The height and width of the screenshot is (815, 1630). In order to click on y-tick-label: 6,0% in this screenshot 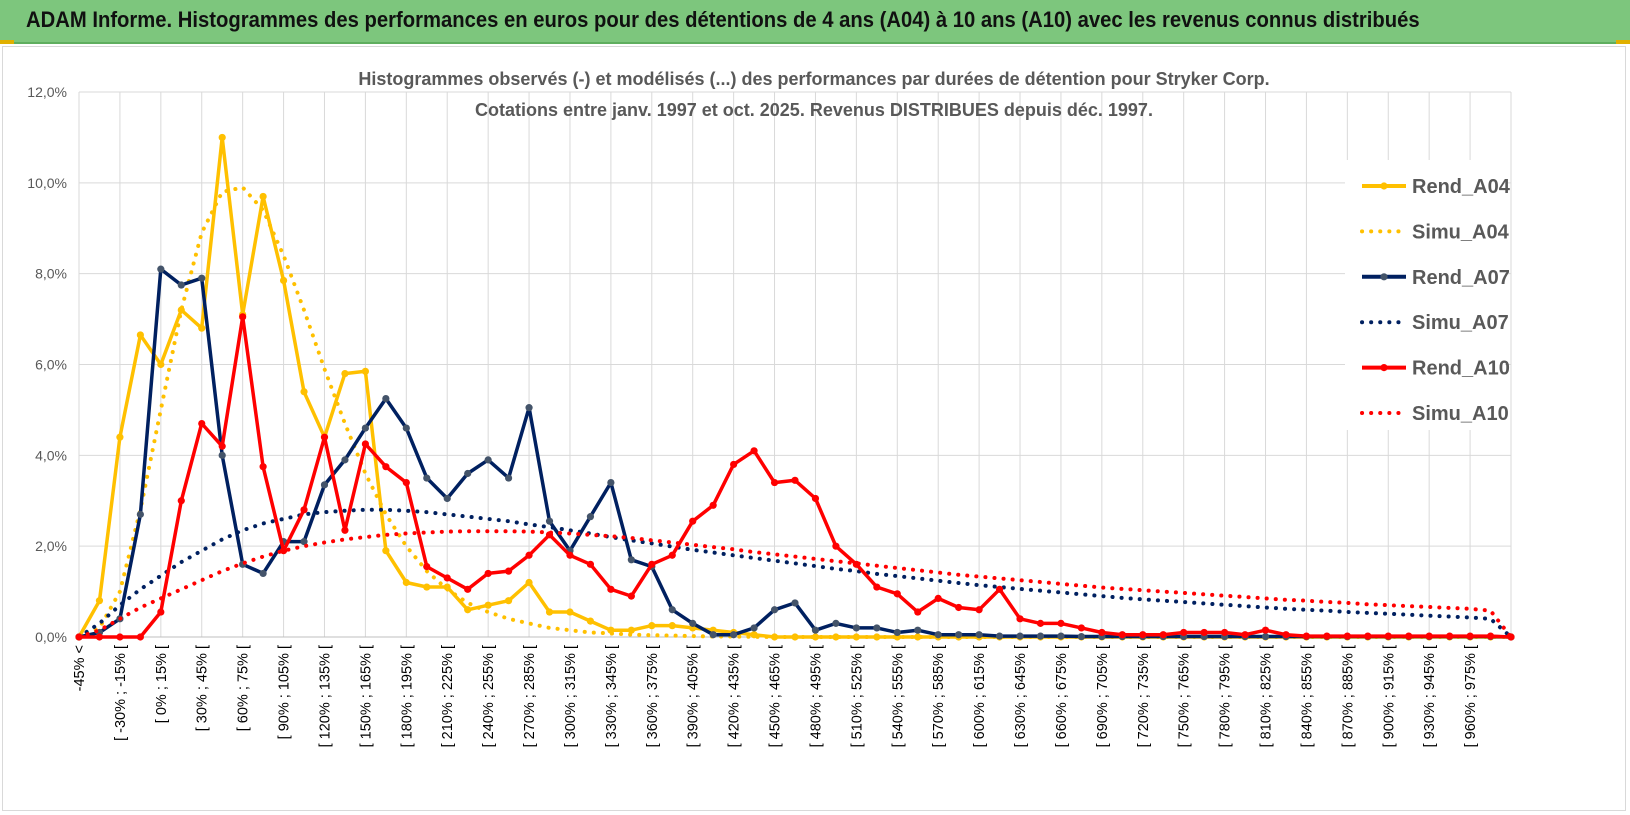, I will do `click(51, 365)`.